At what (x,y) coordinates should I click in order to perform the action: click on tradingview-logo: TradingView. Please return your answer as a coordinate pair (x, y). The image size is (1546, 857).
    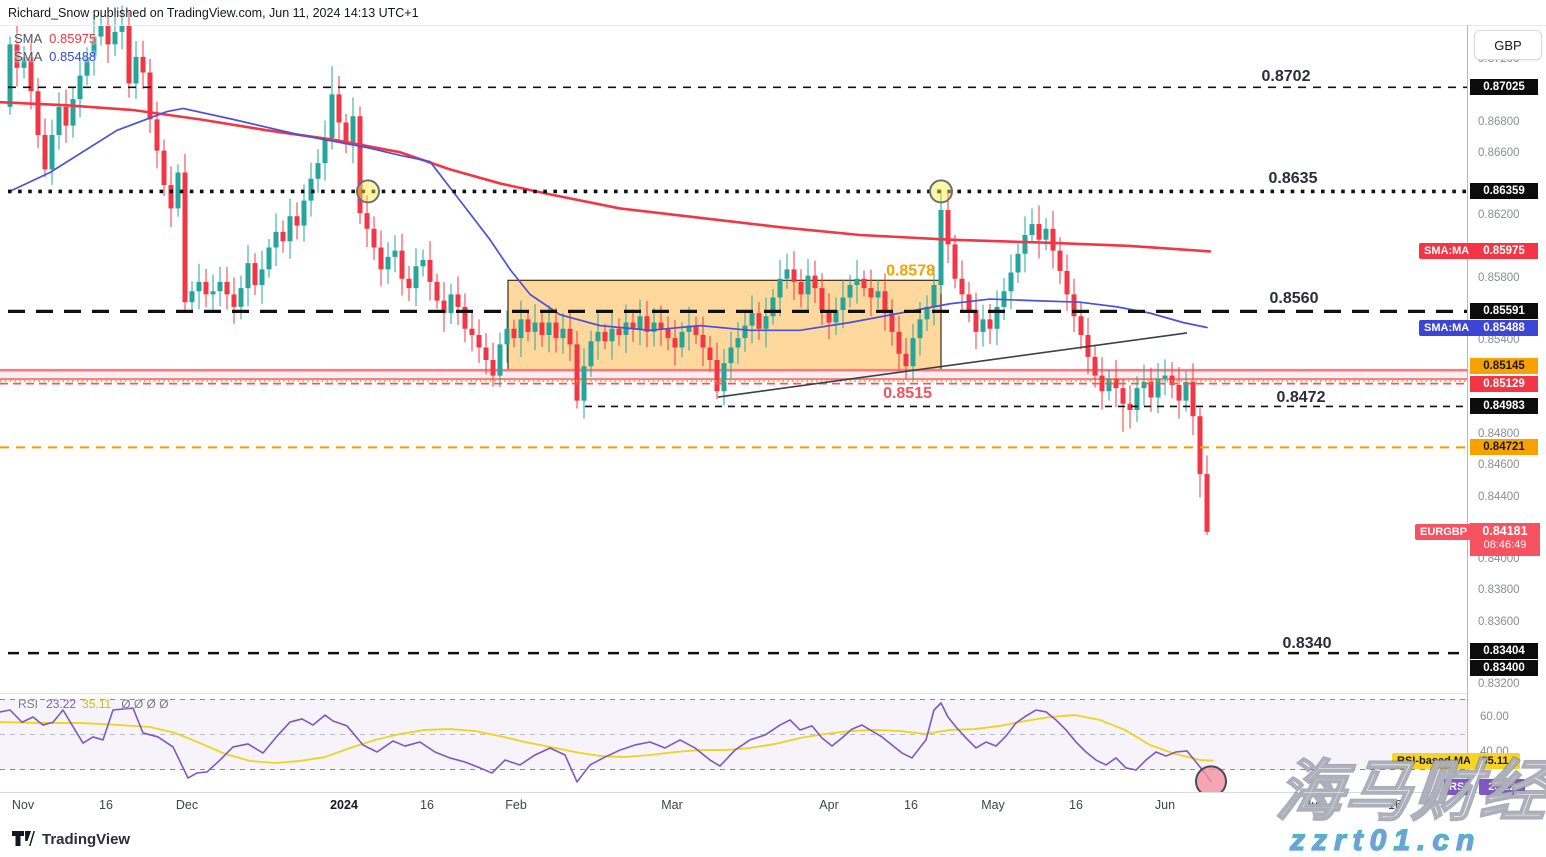
    Looking at the image, I should click on (71, 839).